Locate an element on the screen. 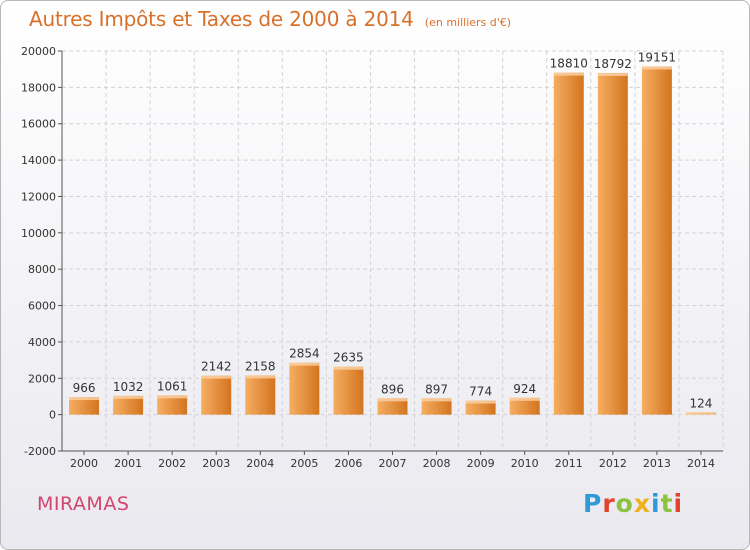 The width and height of the screenshot is (750, 550). x-tick-label-2007: 2007 is located at coordinates (393, 463).